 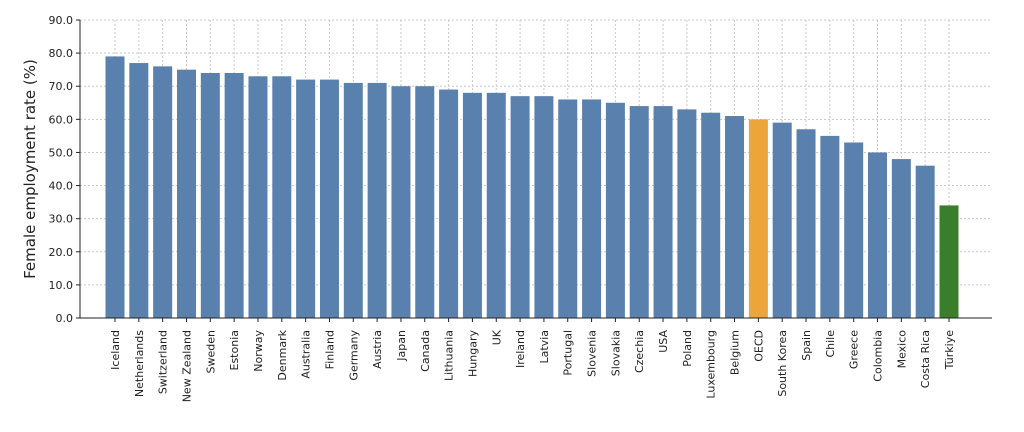 I want to click on x-tick-label: Australia, so click(x=306, y=354).